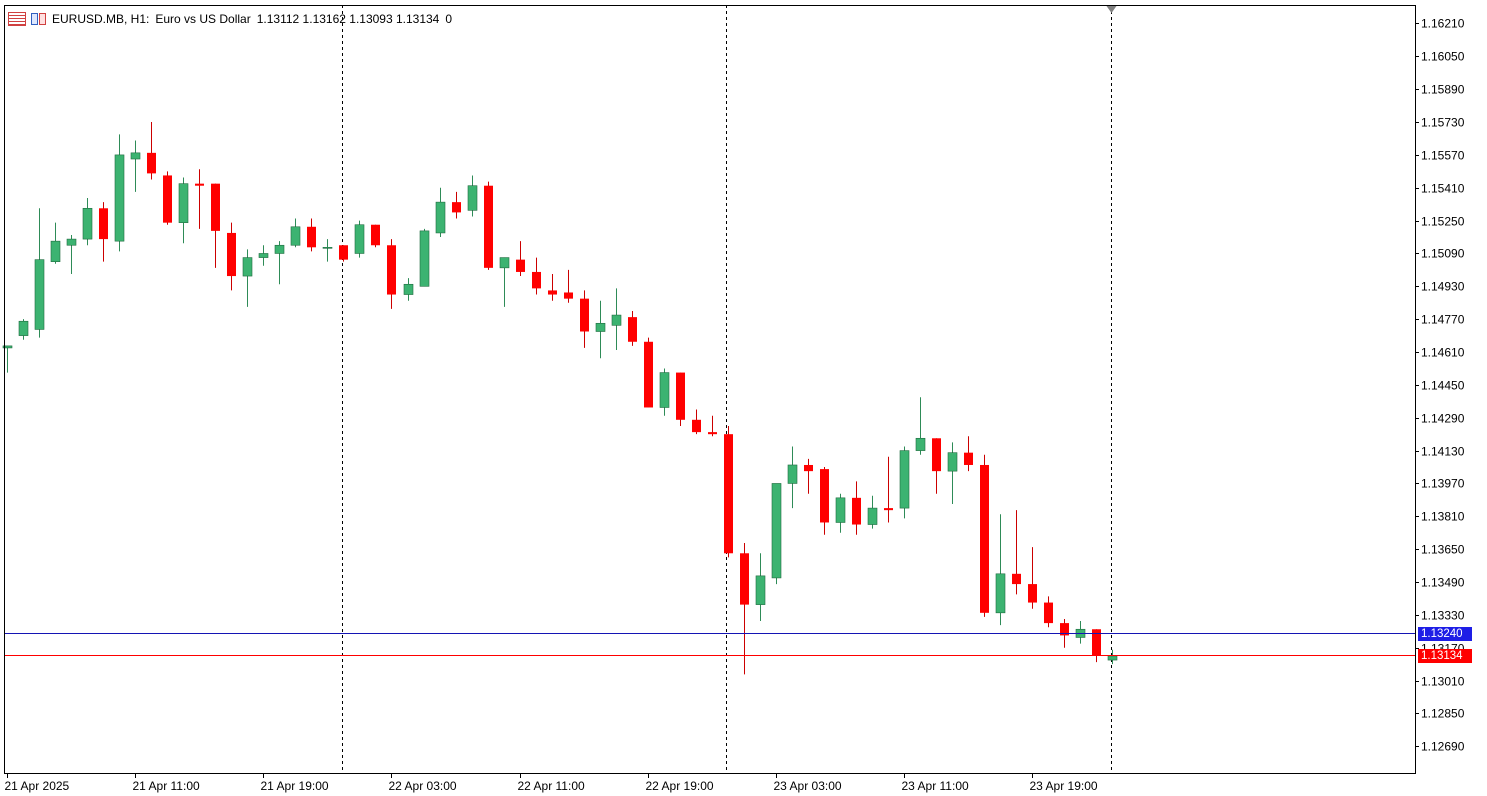  What do you see at coordinates (1443, 254) in the screenshot?
I see `y-tick-label-7: 1.15090` at bounding box center [1443, 254].